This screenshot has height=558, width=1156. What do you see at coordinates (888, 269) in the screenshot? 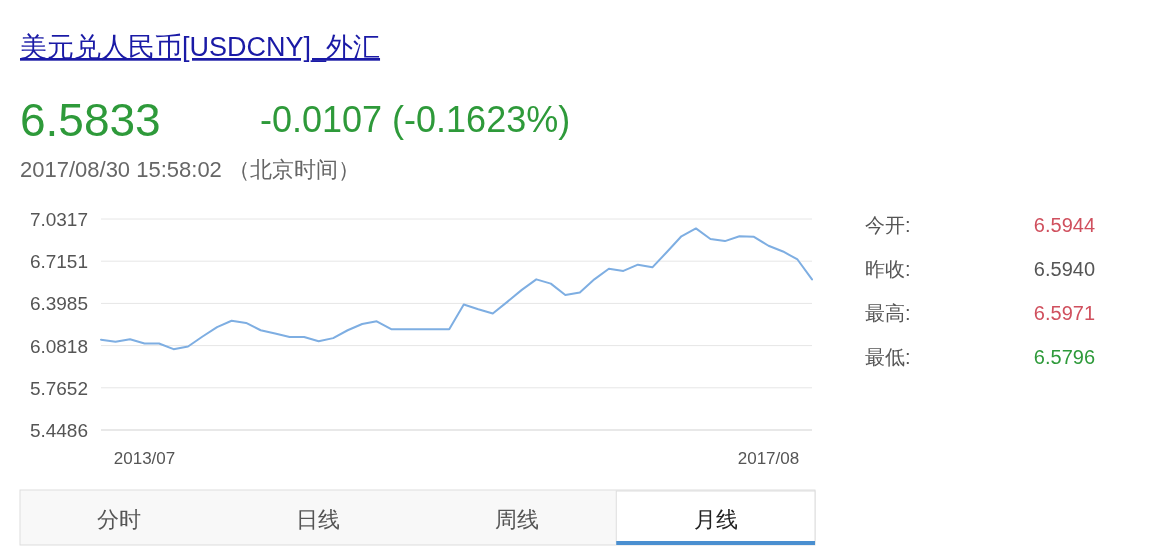
I see `text: 昨收:` at bounding box center [888, 269].